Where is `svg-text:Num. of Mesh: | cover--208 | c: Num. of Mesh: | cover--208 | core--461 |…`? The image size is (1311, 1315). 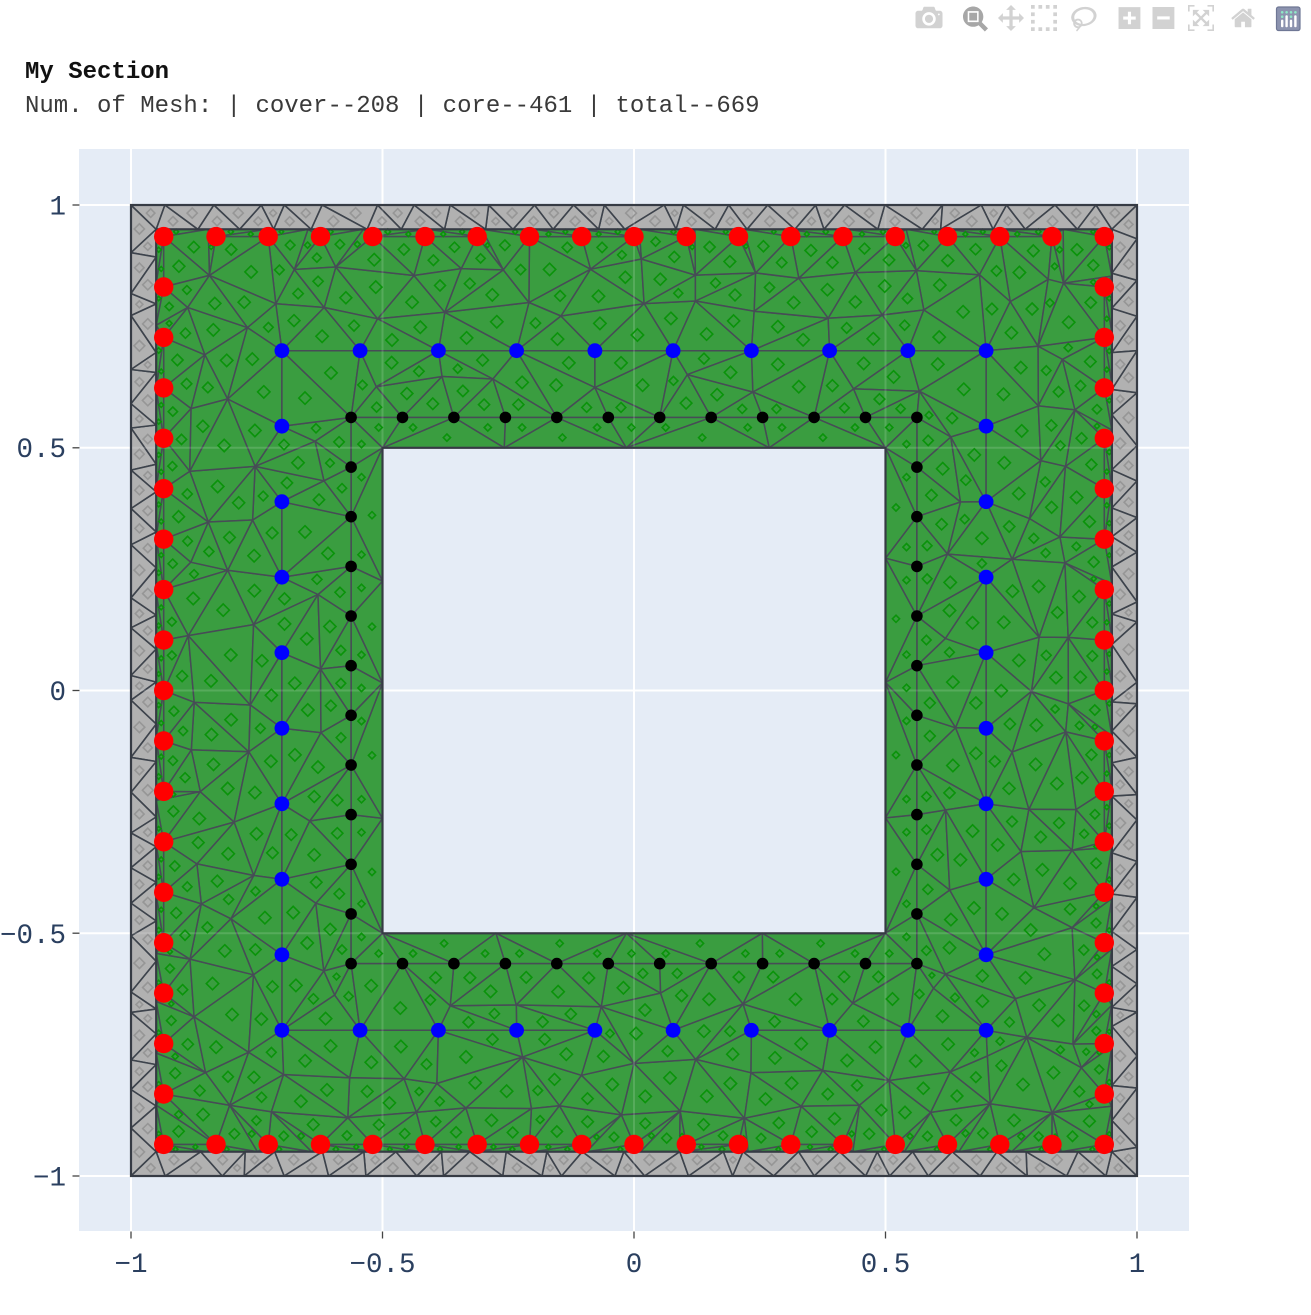
svg-text:Num. of Mesh: | cover--208 | c: Num. of Mesh: | cover--208 | core--461 |… is located at coordinates (392, 106).